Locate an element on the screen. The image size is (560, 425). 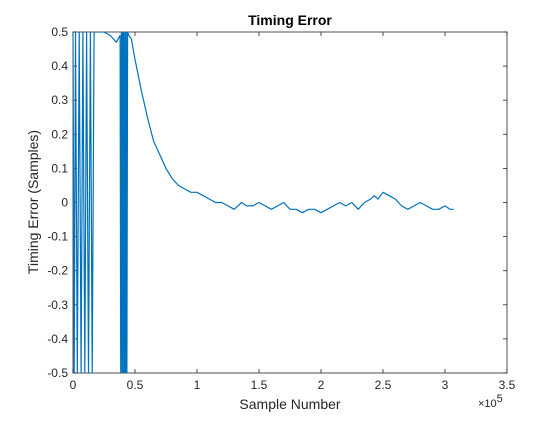
y-tick-label: 0.5 is located at coordinates (59, 32).